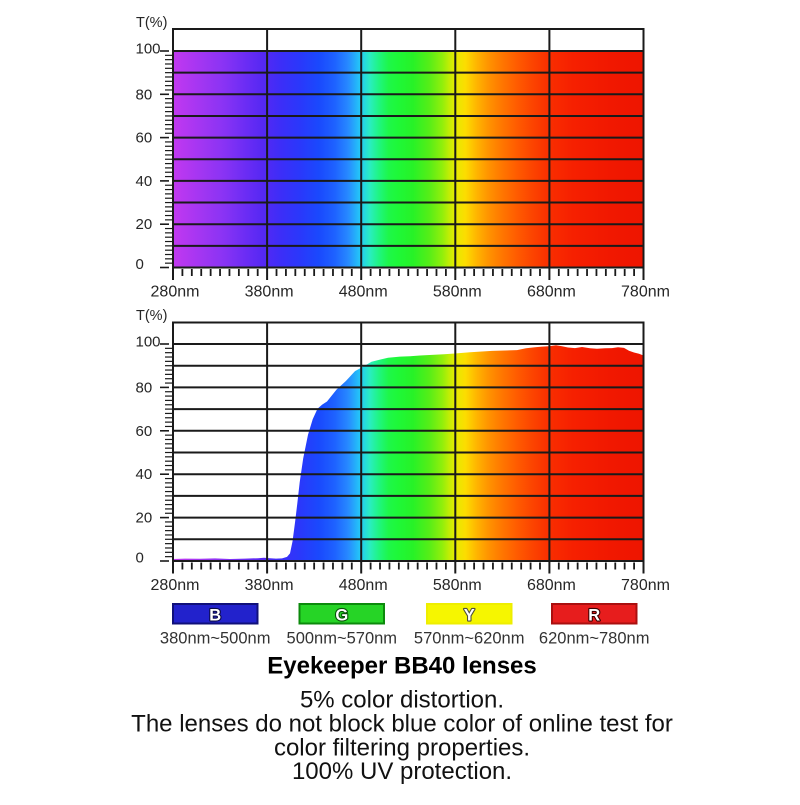  I want to click on svg-text: 620nm~780nm, so click(594, 639).